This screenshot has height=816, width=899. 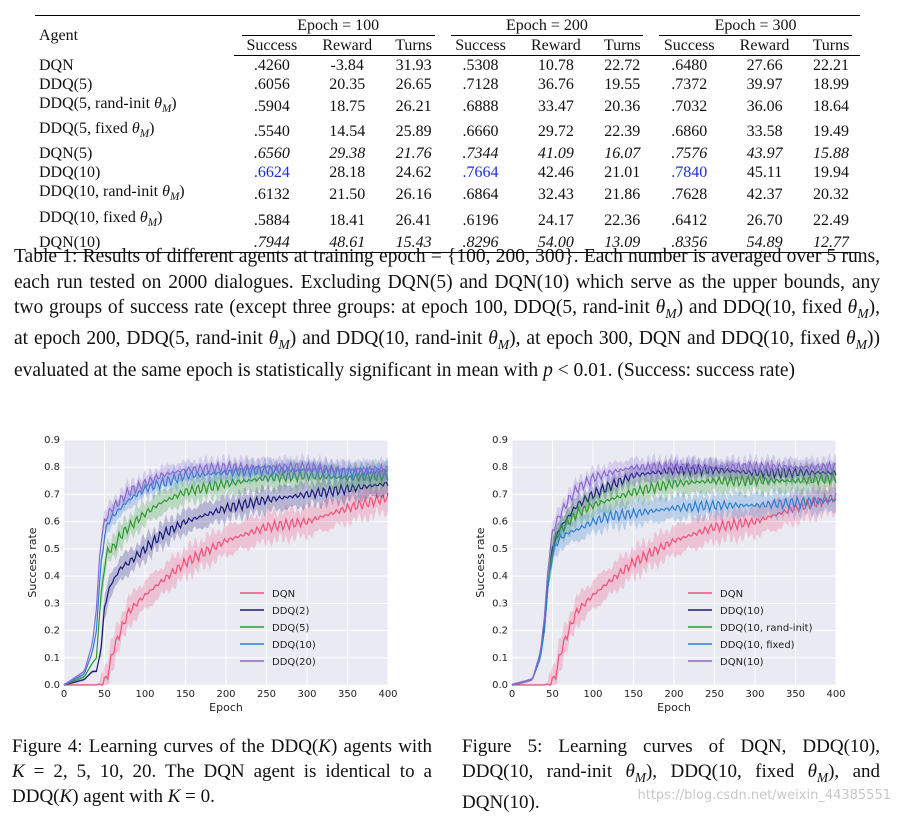 What do you see at coordinates (480, 65) in the screenshot?
I see `table-cell: .5308` at bounding box center [480, 65].